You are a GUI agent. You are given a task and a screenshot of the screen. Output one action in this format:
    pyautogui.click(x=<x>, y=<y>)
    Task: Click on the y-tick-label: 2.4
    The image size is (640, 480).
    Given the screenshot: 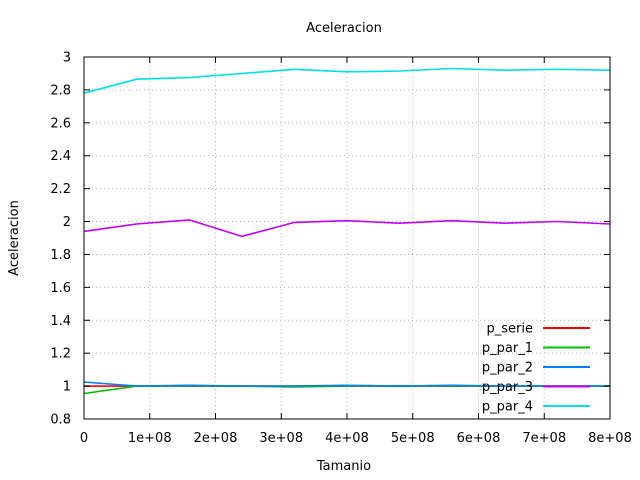 What is the action you would take?
    pyautogui.click(x=60, y=156)
    